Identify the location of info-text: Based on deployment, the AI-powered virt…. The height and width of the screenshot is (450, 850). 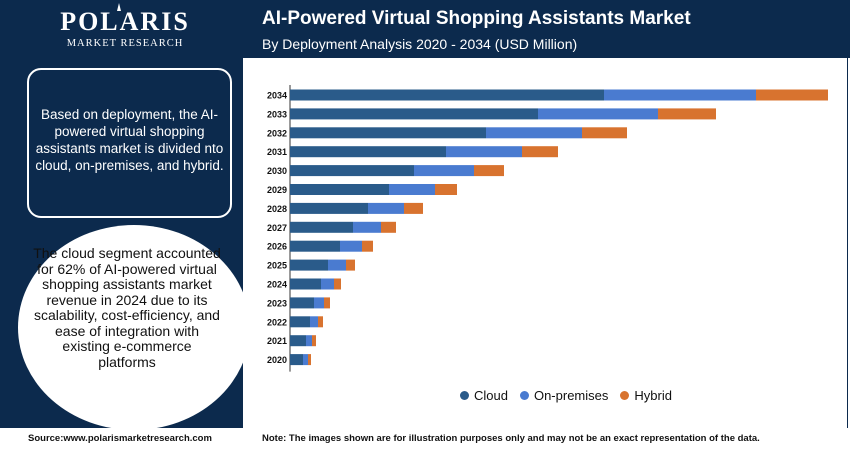
(129, 140).